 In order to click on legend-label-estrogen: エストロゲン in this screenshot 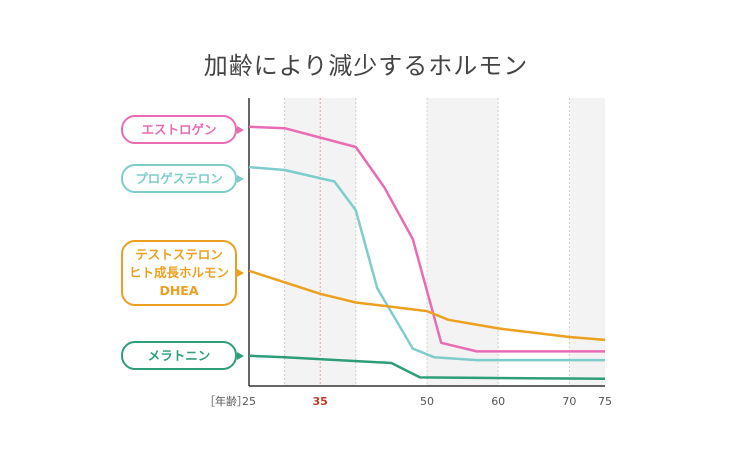, I will do `click(182, 129)`.